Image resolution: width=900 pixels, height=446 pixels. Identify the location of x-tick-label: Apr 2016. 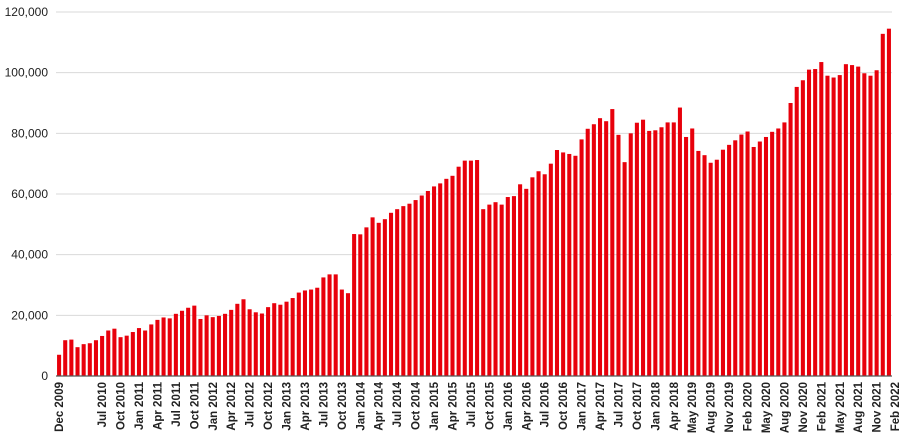
(527, 406).